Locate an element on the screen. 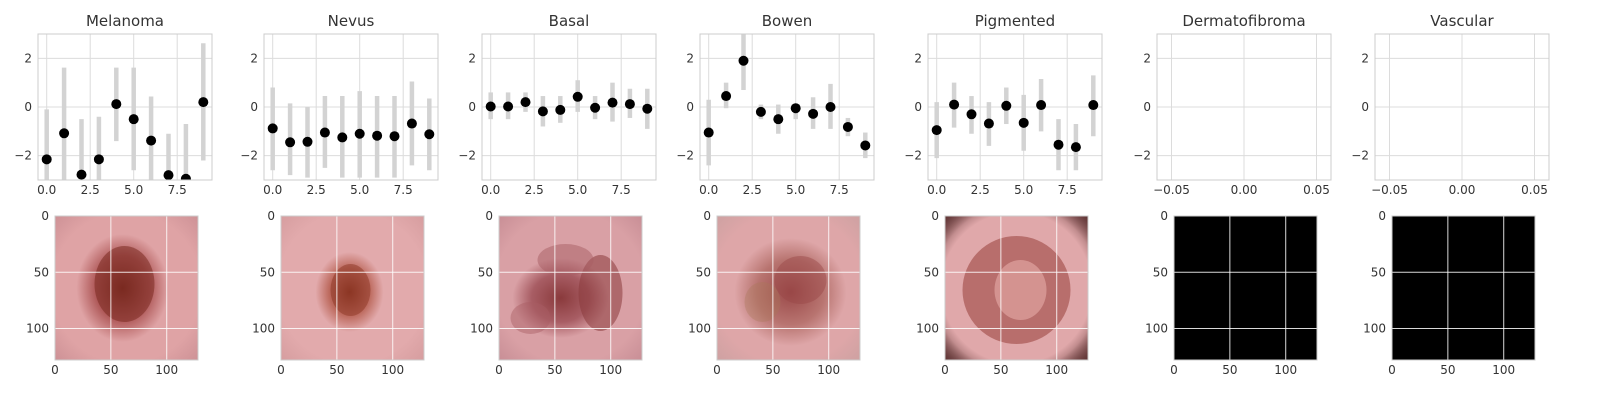  chart-title: Bowen is located at coordinates (787, 21).